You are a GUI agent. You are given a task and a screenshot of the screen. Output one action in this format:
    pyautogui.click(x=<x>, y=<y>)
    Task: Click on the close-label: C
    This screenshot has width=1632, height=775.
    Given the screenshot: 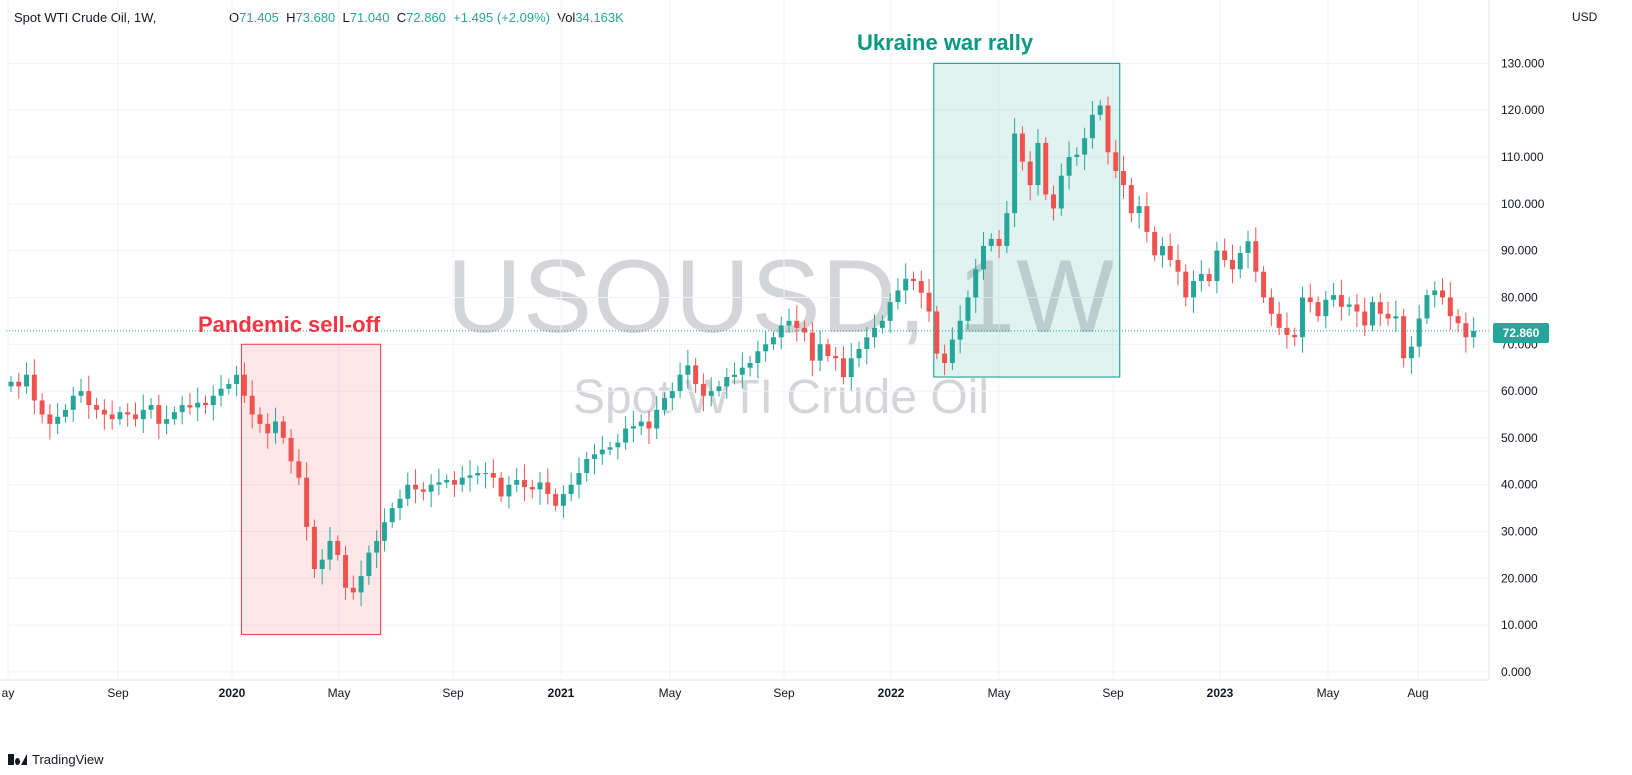 What is the action you would take?
    pyautogui.click(x=401, y=17)
    